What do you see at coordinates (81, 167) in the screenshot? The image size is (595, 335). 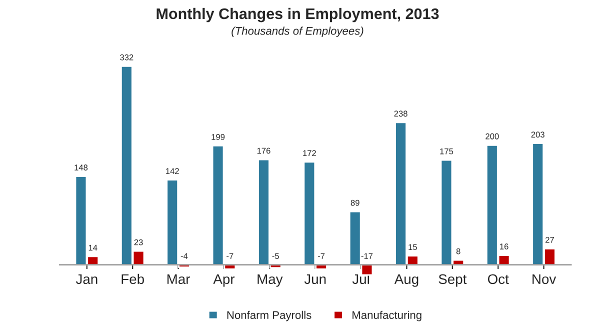 I see `data-label: 148` at bounding box center [81, 167].